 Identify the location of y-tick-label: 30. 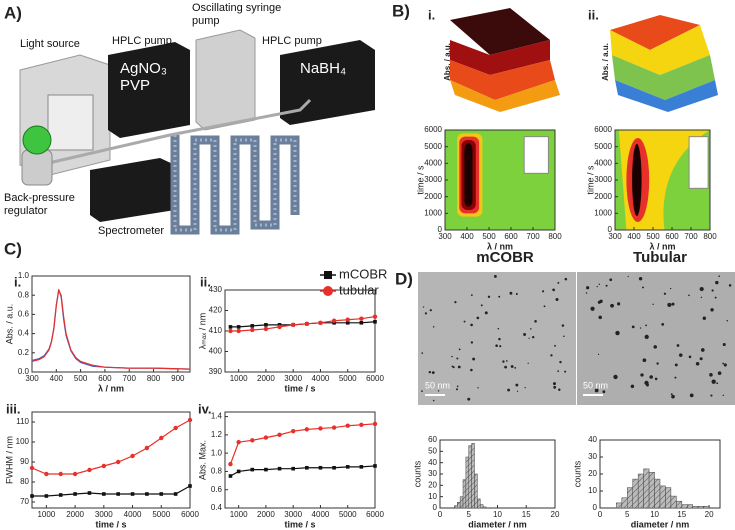
(592, 456).